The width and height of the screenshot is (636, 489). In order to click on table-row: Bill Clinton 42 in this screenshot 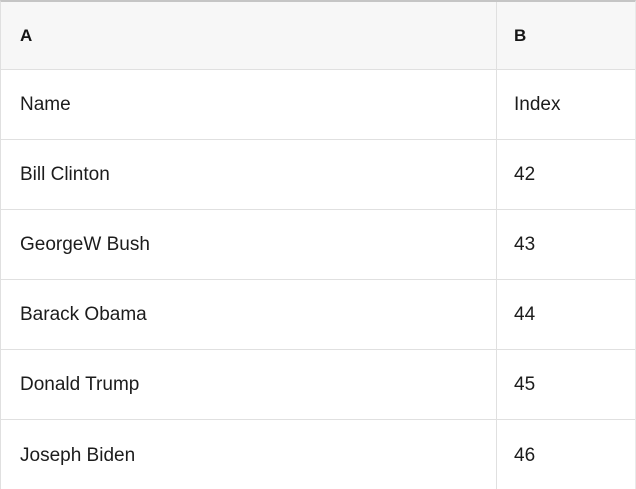, I will do `click(318, 175)`.